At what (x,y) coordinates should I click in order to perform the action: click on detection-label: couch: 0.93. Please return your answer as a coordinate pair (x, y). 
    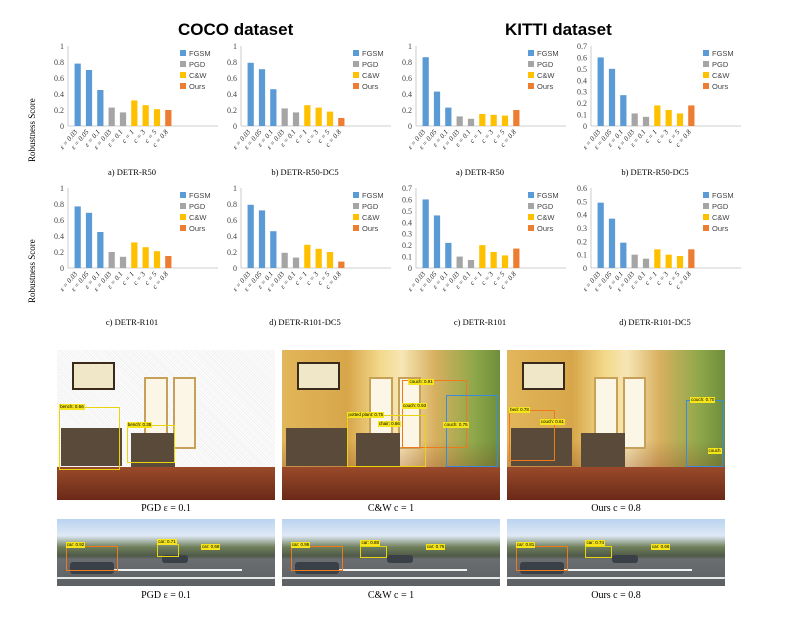
    Looking at the image, I should click on (414, 405).